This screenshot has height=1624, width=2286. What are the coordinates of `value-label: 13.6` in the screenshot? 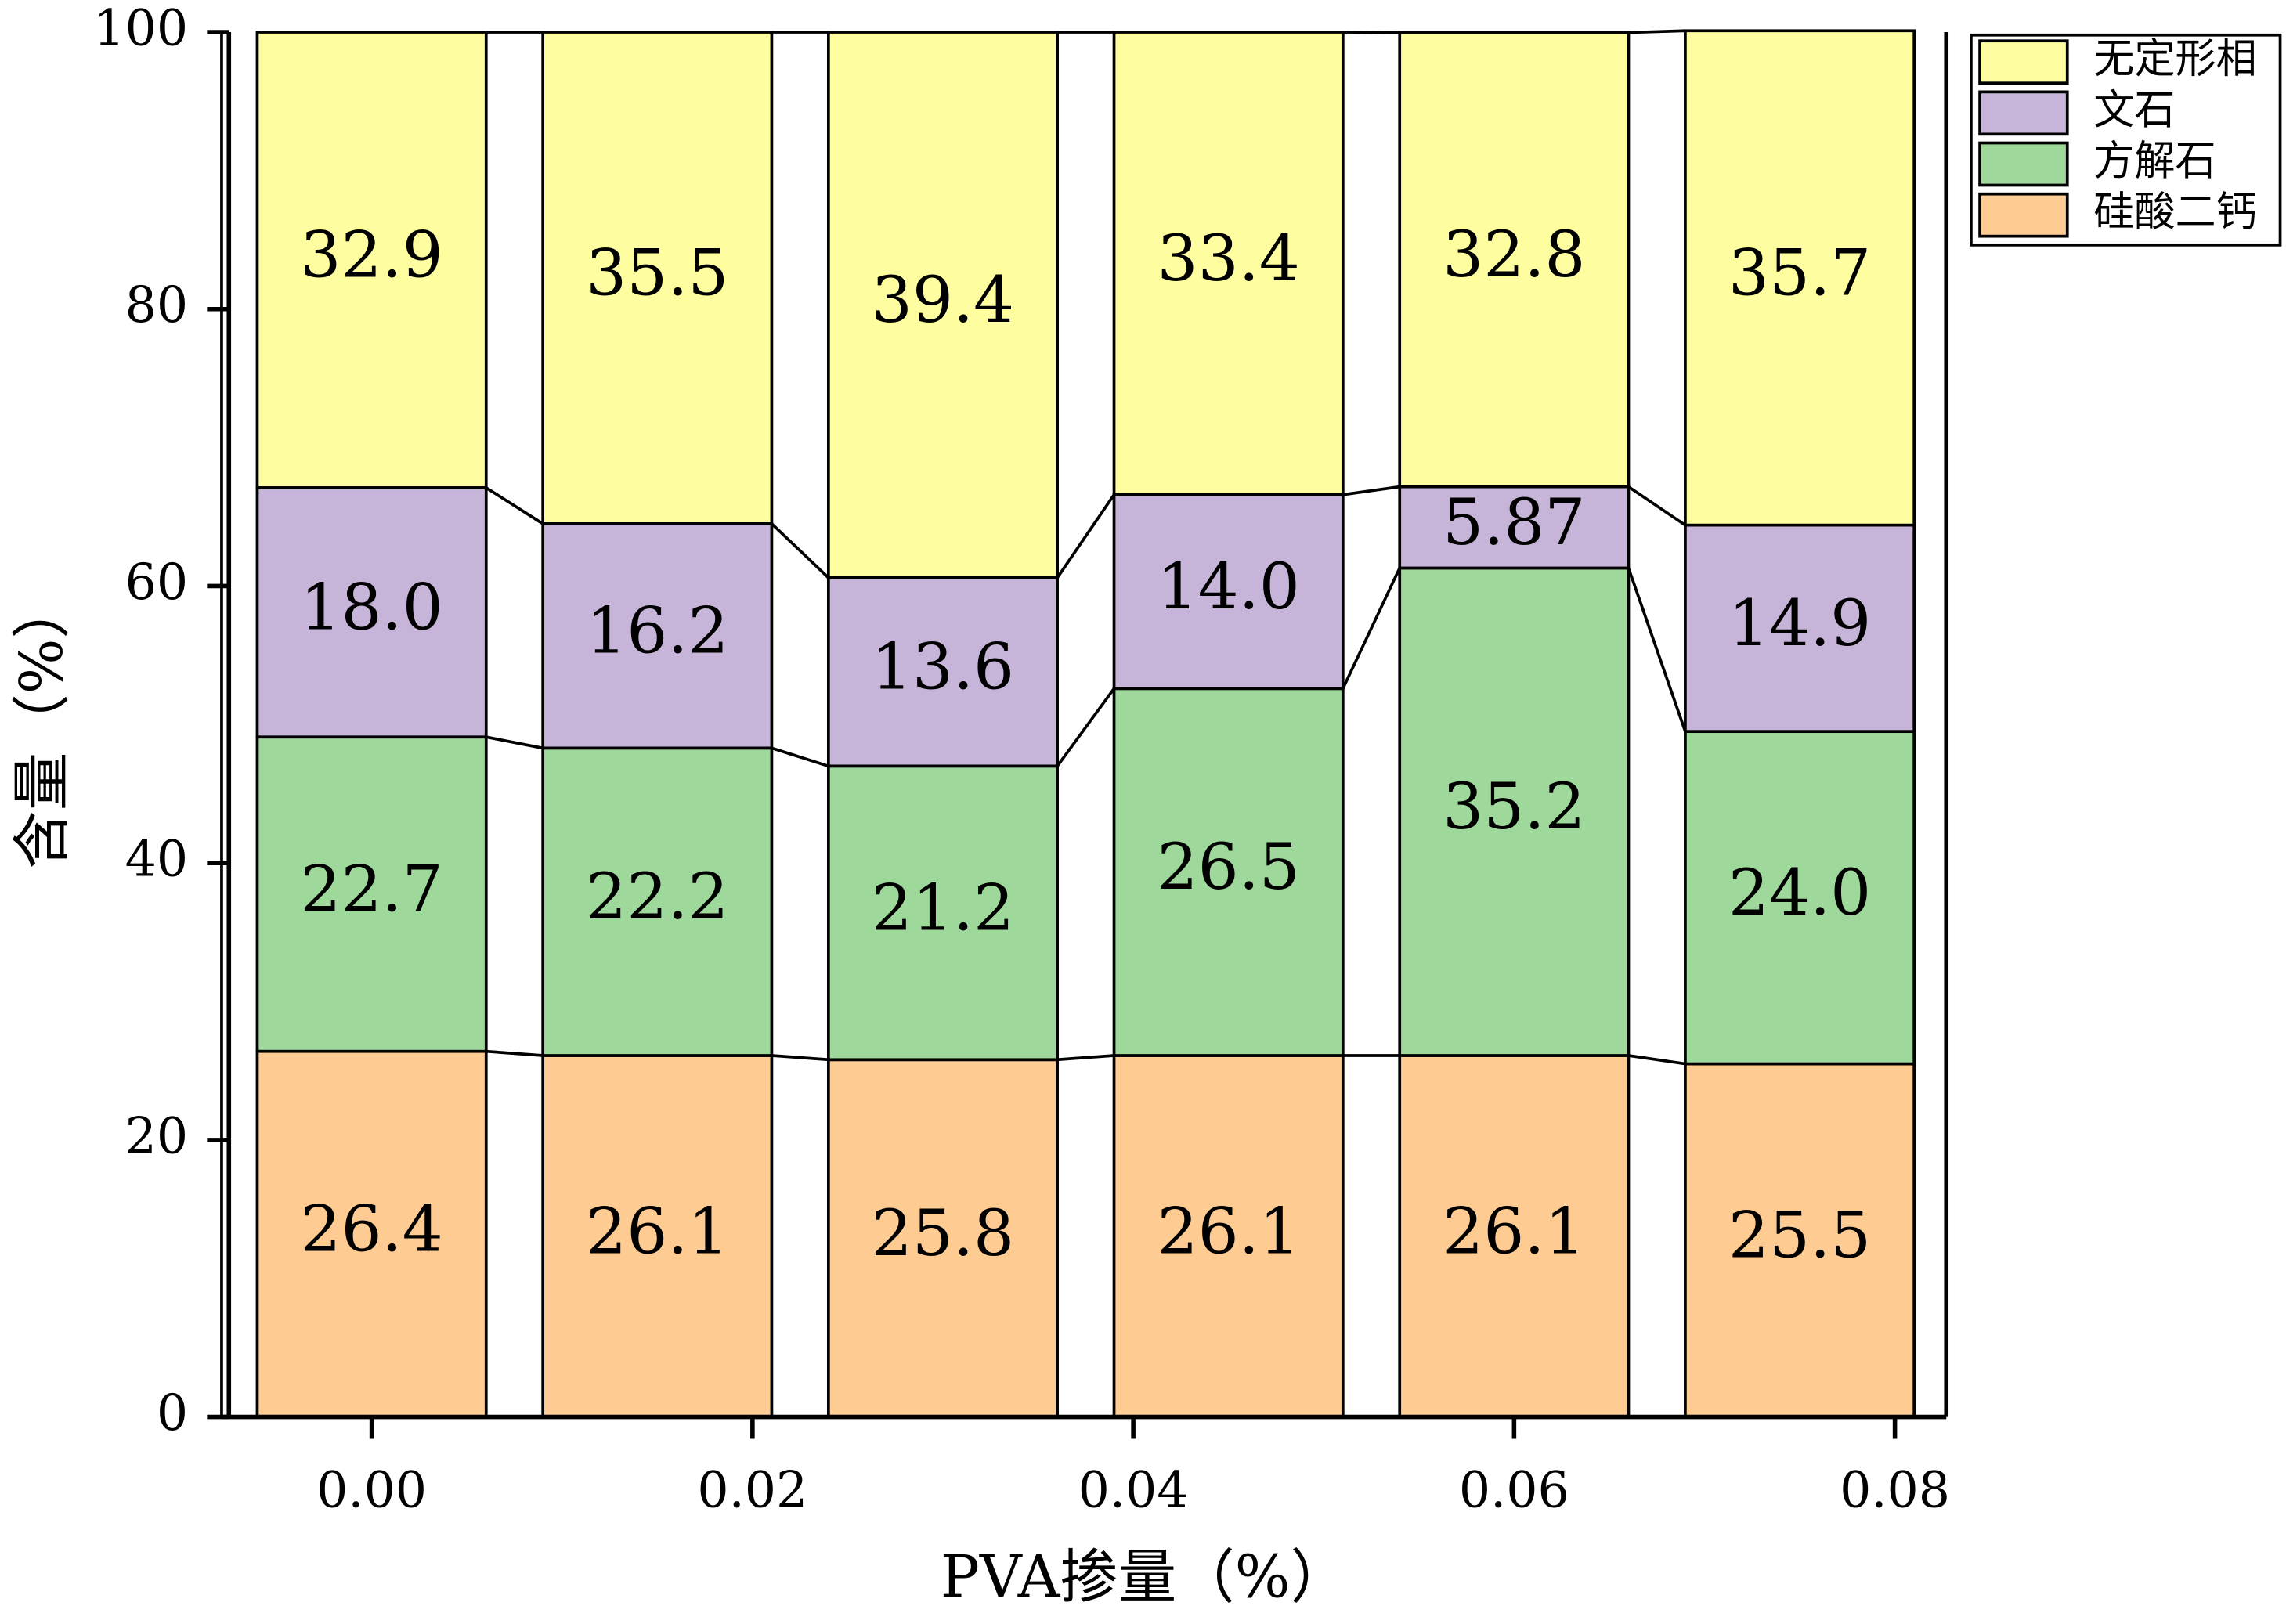 It's located at (943, 667).